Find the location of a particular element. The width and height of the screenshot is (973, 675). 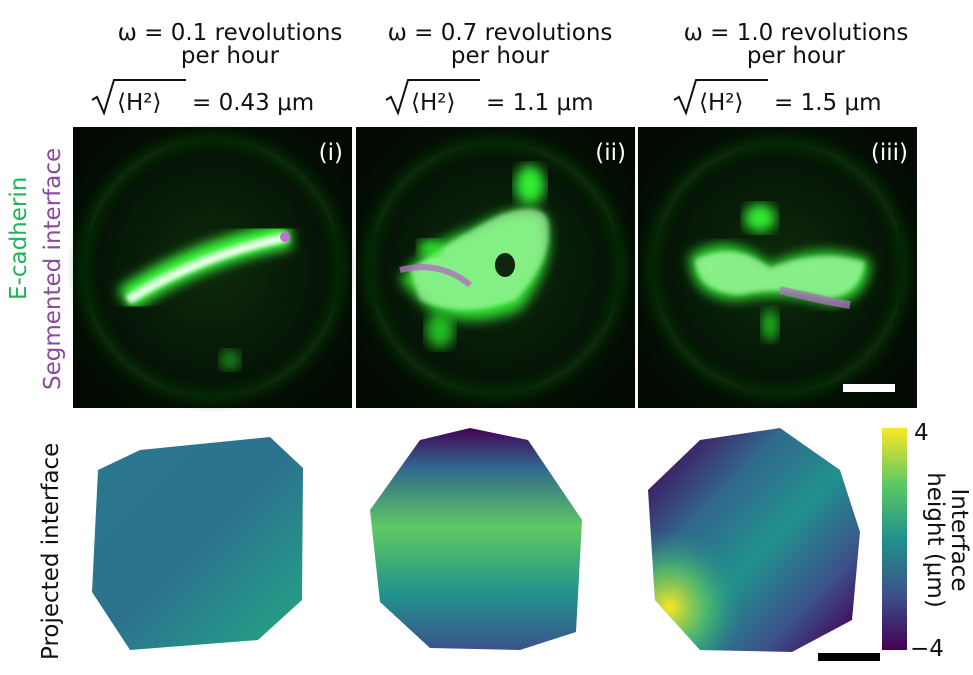

panel-label: (ii) is located at coordinates (610, 153).